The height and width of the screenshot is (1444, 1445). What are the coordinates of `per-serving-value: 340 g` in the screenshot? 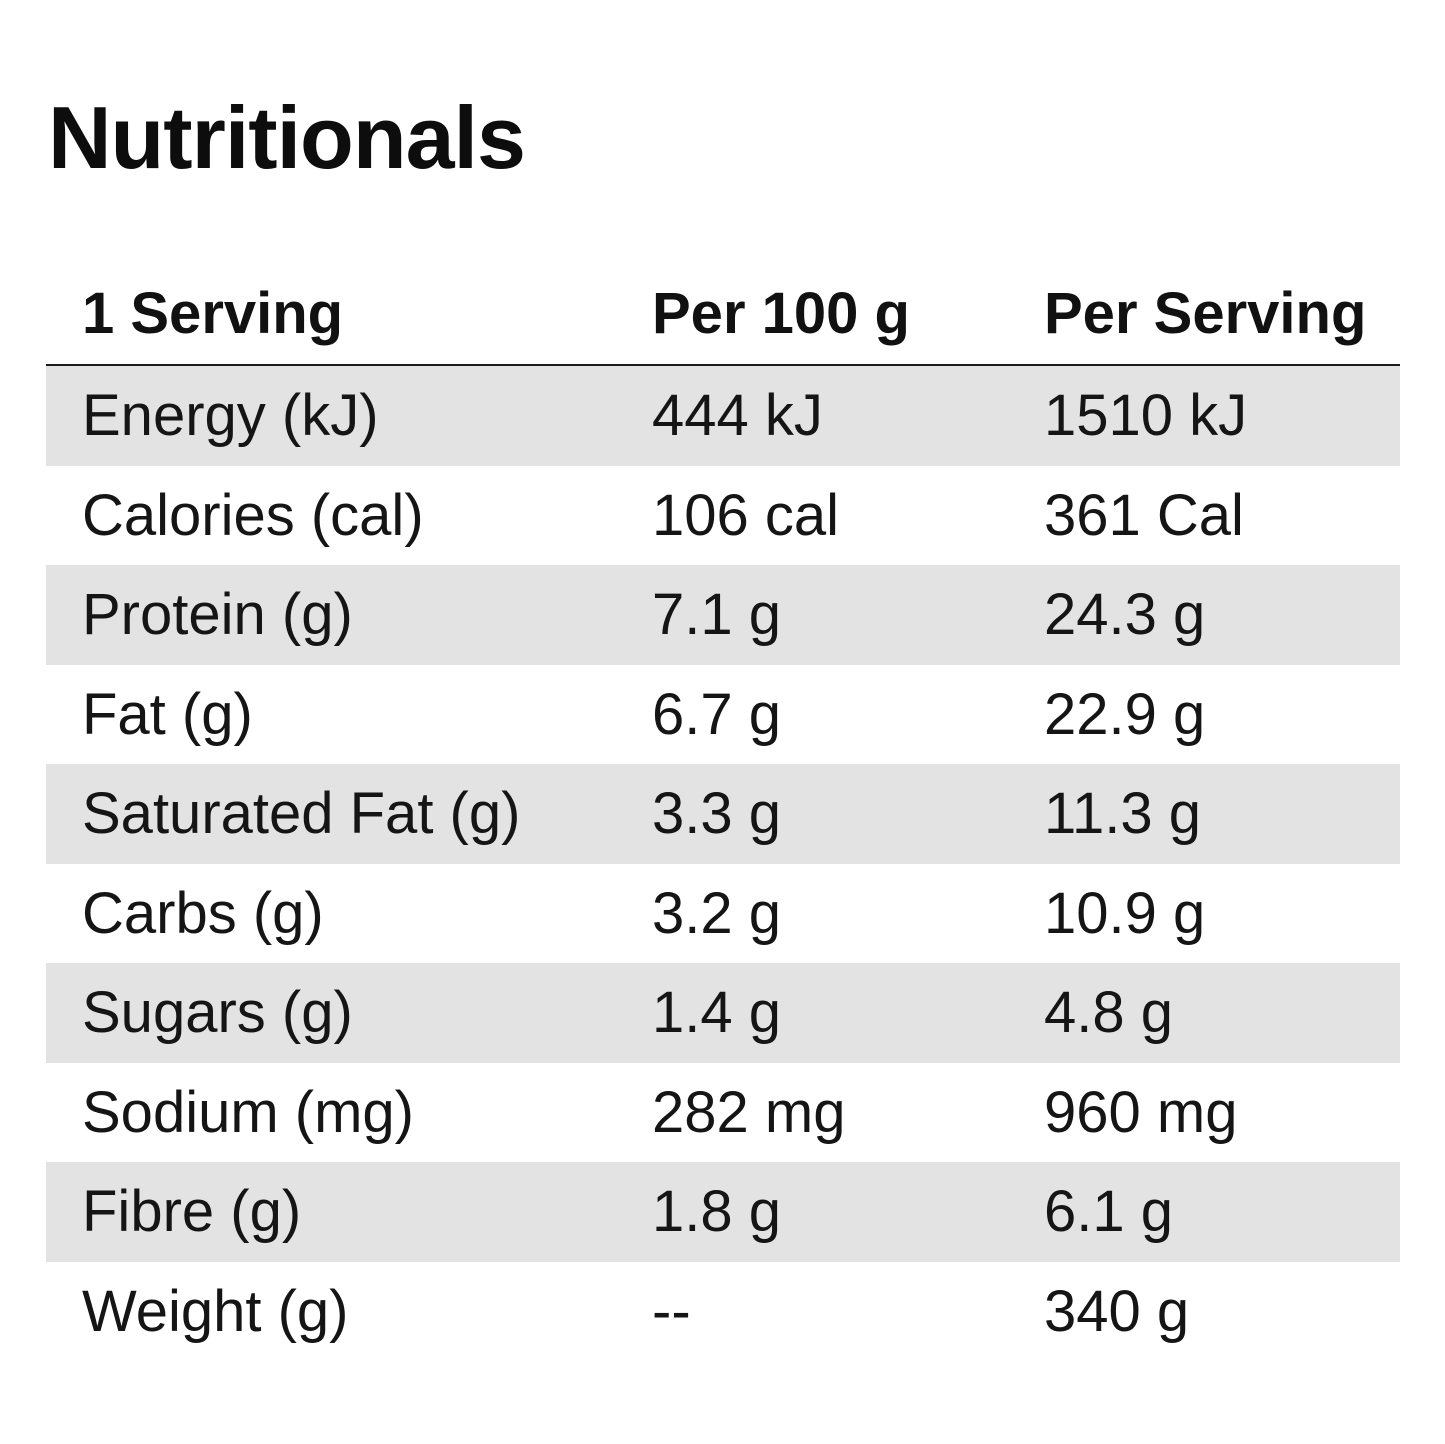 It's located at (1117, 1311).